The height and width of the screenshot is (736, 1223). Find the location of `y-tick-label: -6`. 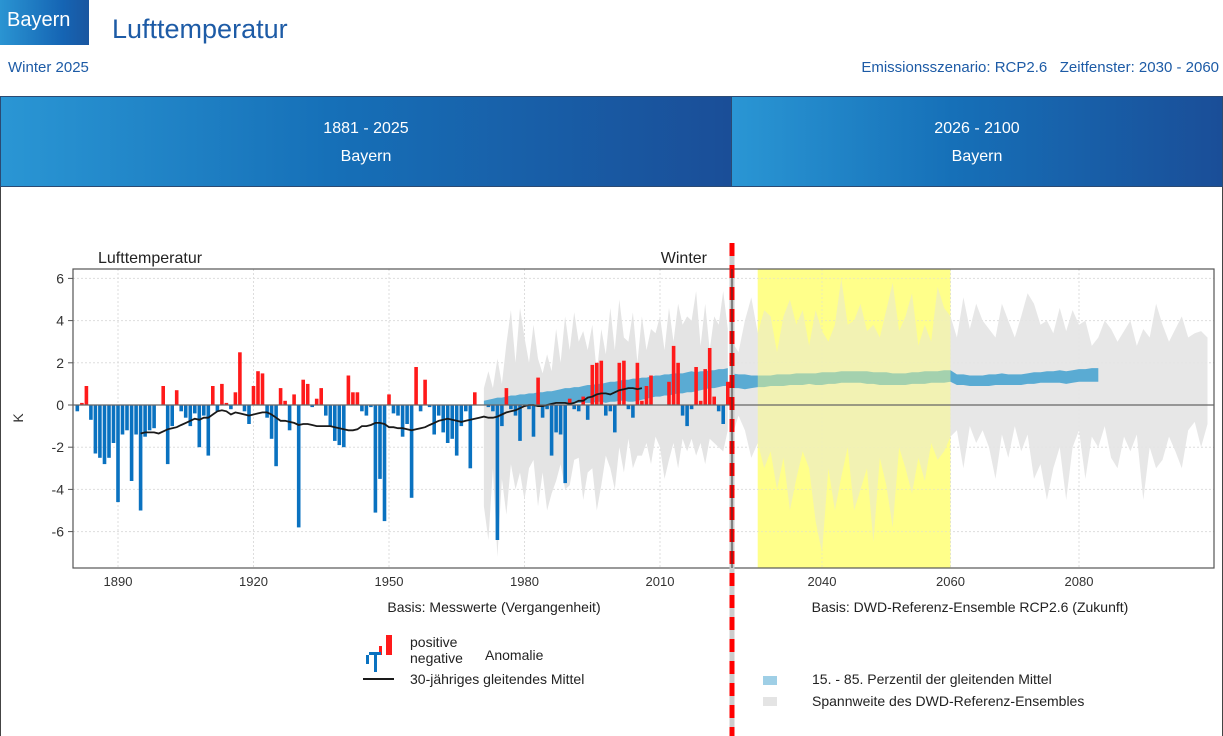

y-tick-label: -6 is located at coordinates (58, 532).